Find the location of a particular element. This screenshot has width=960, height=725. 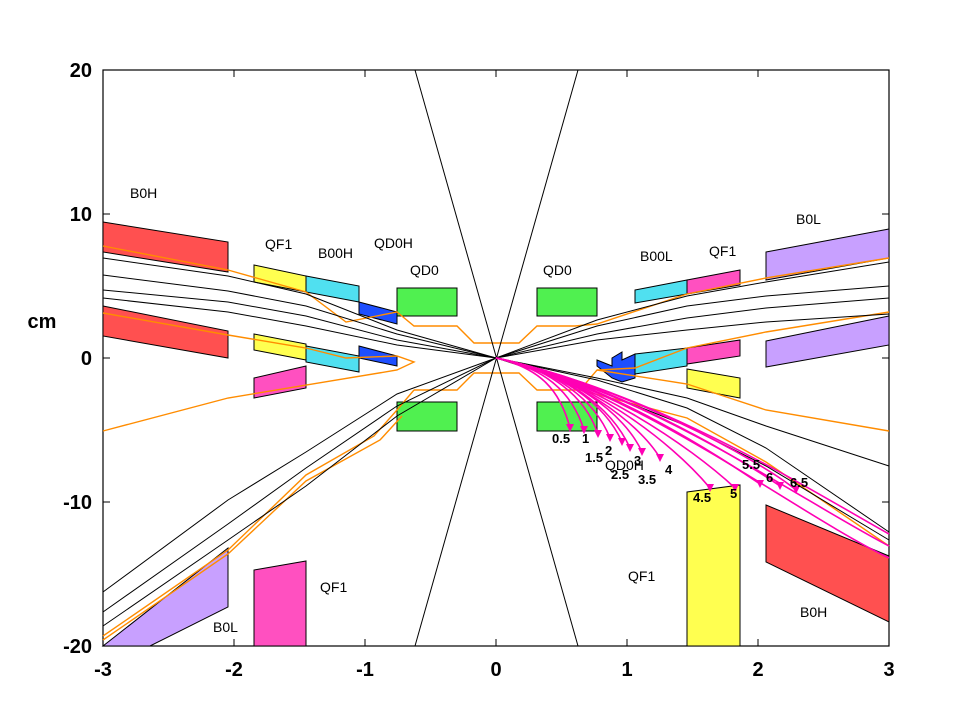

magnet-b00h-upper-inner is located at coordinates (332, 359).